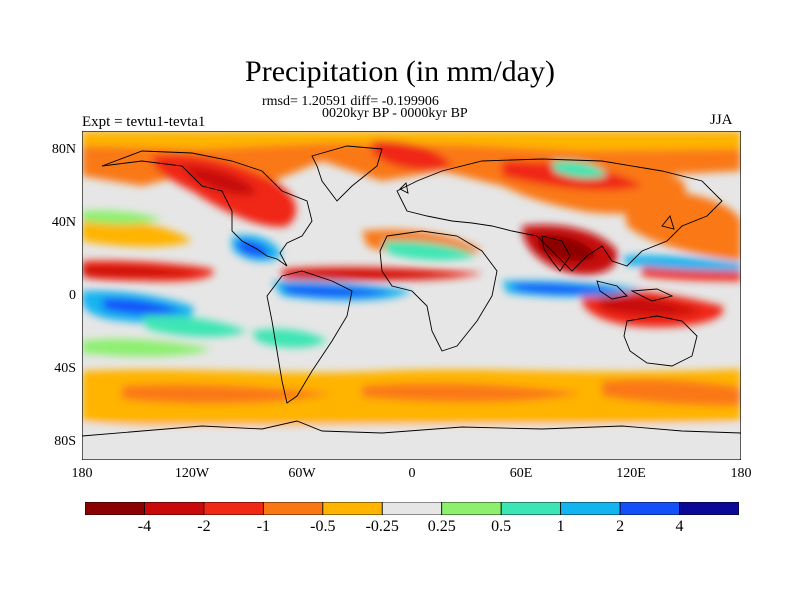 The height and width of the screenshot is (600, 800). What do you see at coordinates (721, 120) in the screenshot?
I see `season-label: JJA` at bounding box center [721, 120].